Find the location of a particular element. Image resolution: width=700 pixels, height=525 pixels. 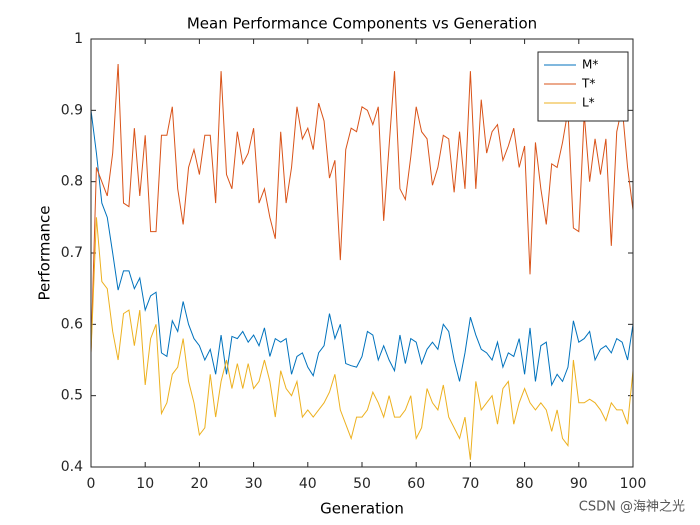

x-tick-label: 30 is located at coordinates (254, 484).